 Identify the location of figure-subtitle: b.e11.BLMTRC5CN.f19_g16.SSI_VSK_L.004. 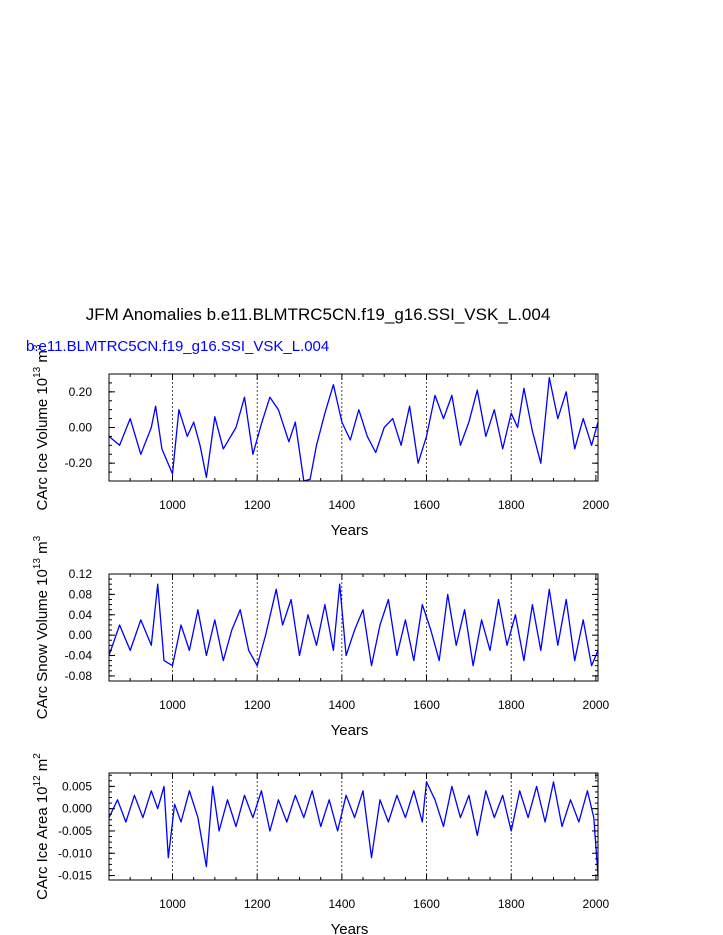
(178, 346).